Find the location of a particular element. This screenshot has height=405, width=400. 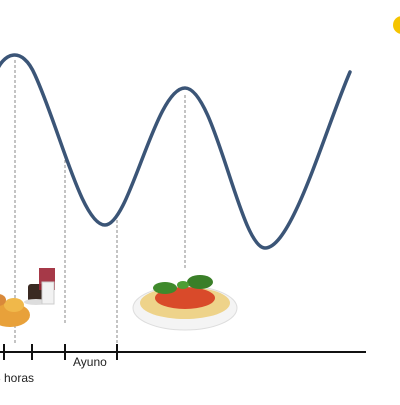

breakfast-illustration is located at coordinates (27, 297).